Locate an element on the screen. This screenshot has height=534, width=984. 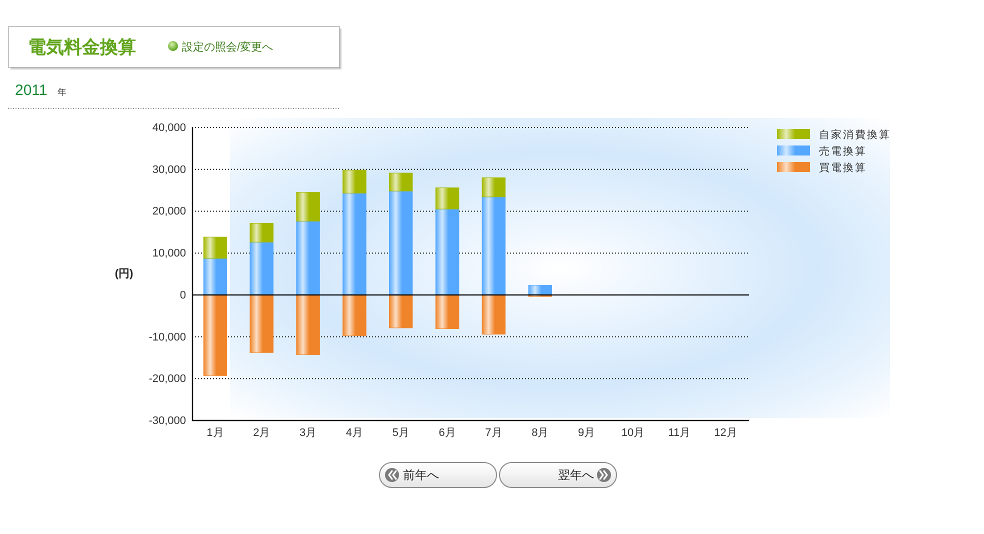
xtick-label: 8月 is located at coordinates (540, 433).